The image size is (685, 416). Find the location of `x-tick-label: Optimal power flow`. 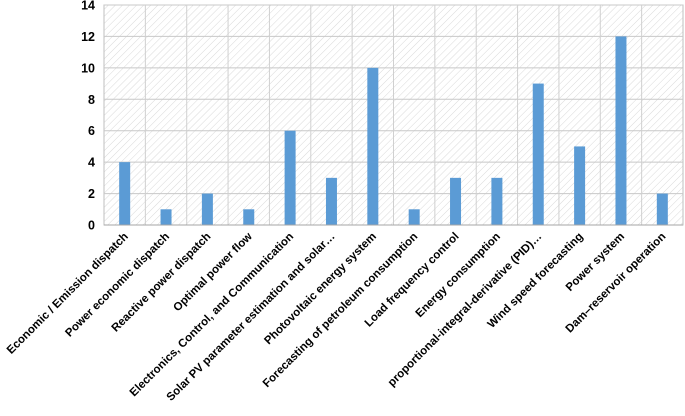

x-tick-label: Optimal power flow is located at coordinates (213, 273).